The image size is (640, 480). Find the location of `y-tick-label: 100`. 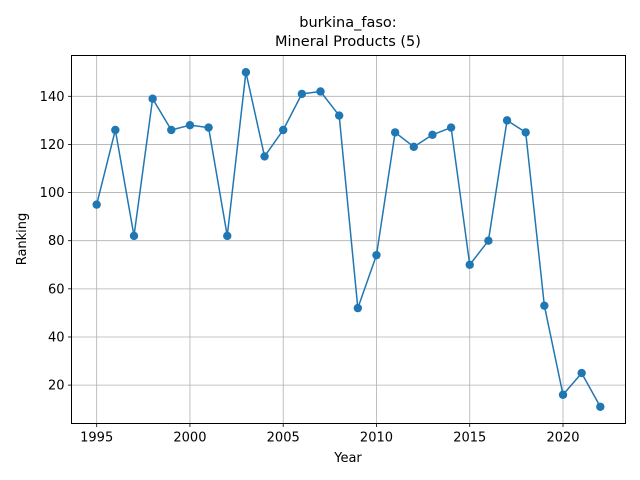

y-tick-label: 100 is located at coordinates (52, 193).